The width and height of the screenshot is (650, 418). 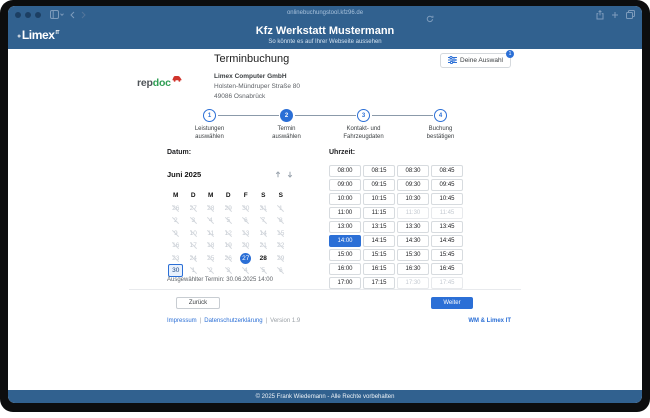 I want to click on calendar-month-label: Juni 2025, so click(x=184, y=174).